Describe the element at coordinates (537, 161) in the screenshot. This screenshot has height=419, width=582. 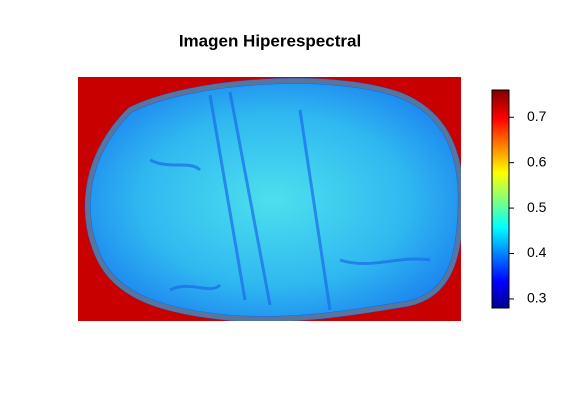
I see `colorbar-tick-label: 0.6` at that location.